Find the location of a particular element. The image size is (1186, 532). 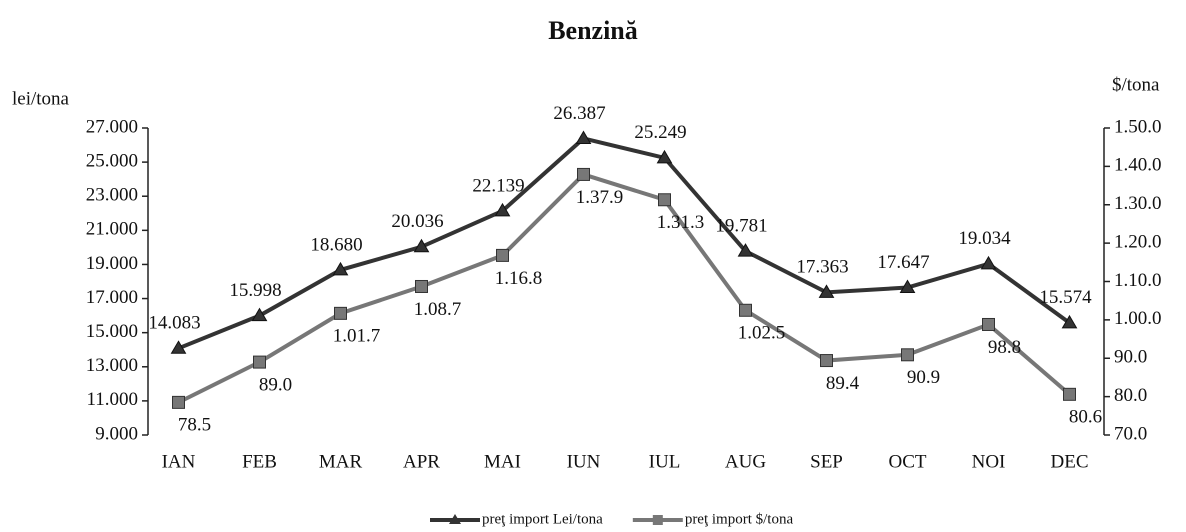

x-tick-label: FEB is located at coordinates (259, 461).